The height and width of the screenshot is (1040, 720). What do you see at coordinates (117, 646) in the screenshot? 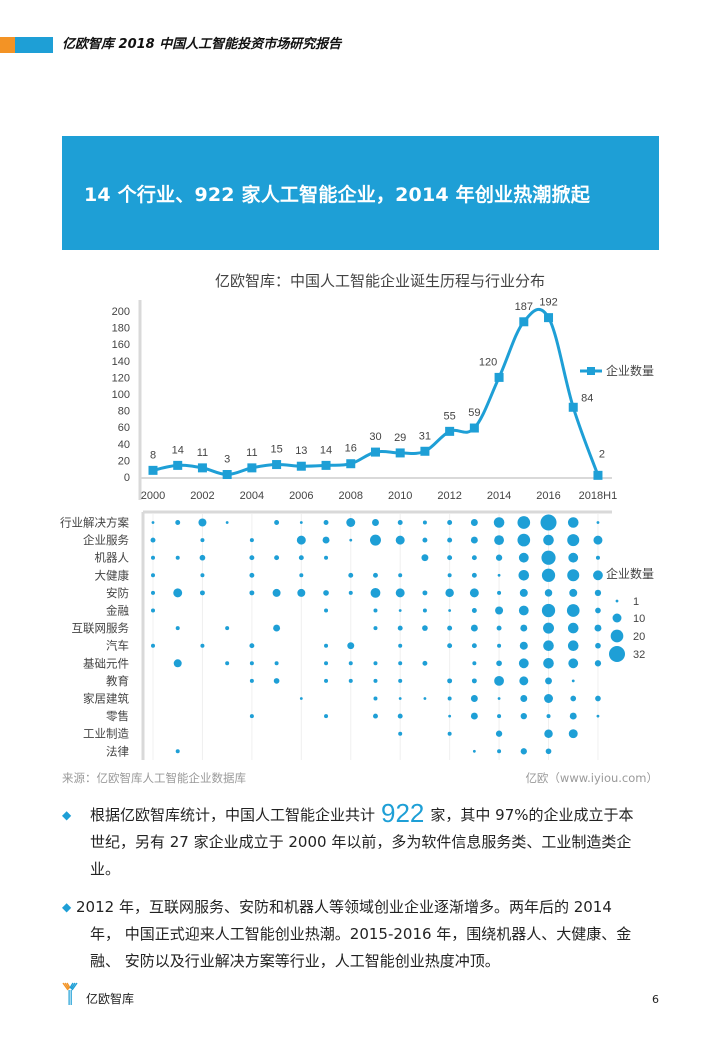
I see `svg-text: 汽车` at bounding box center [117, 646].